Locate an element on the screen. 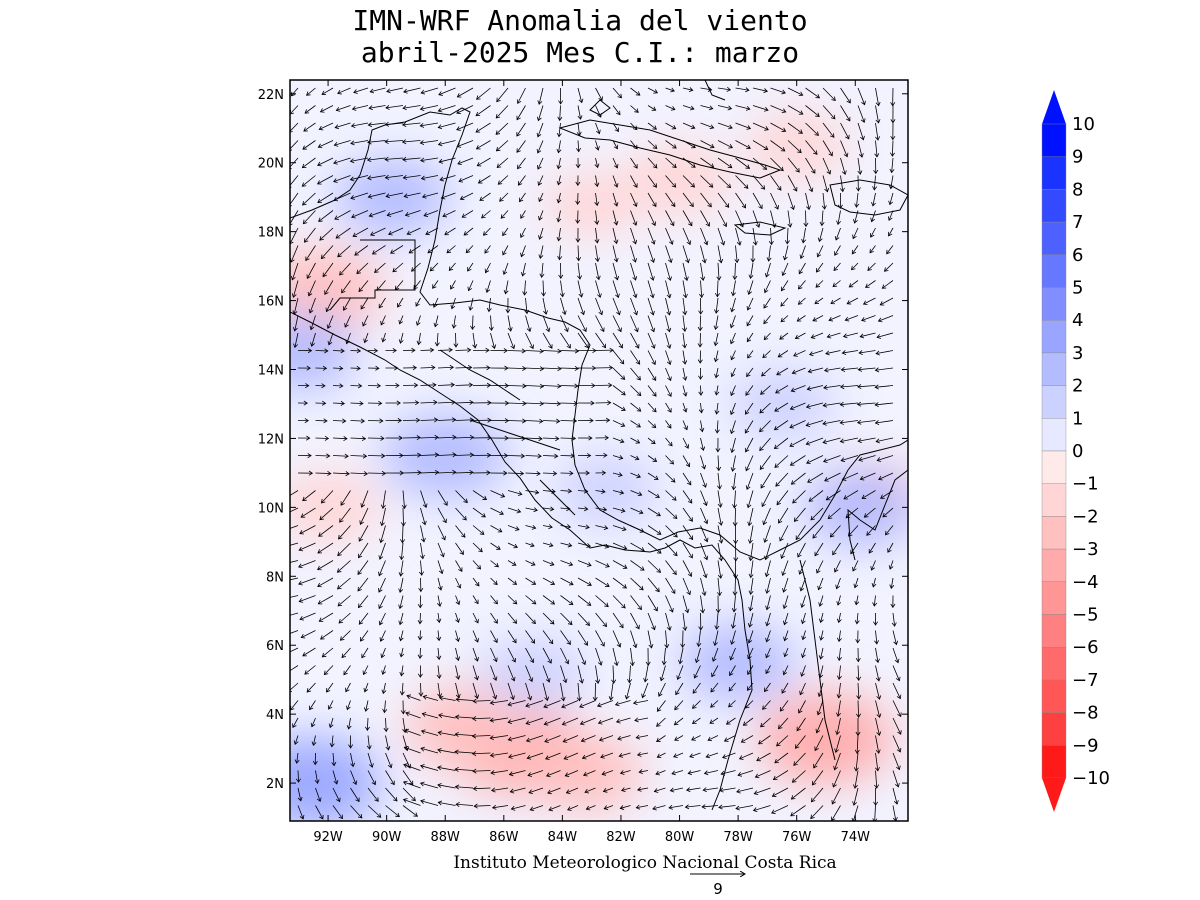 The height and width of the screenshot is (900, 1200). colorbar-level-label: 1 is located at coordinates (1077, 418).